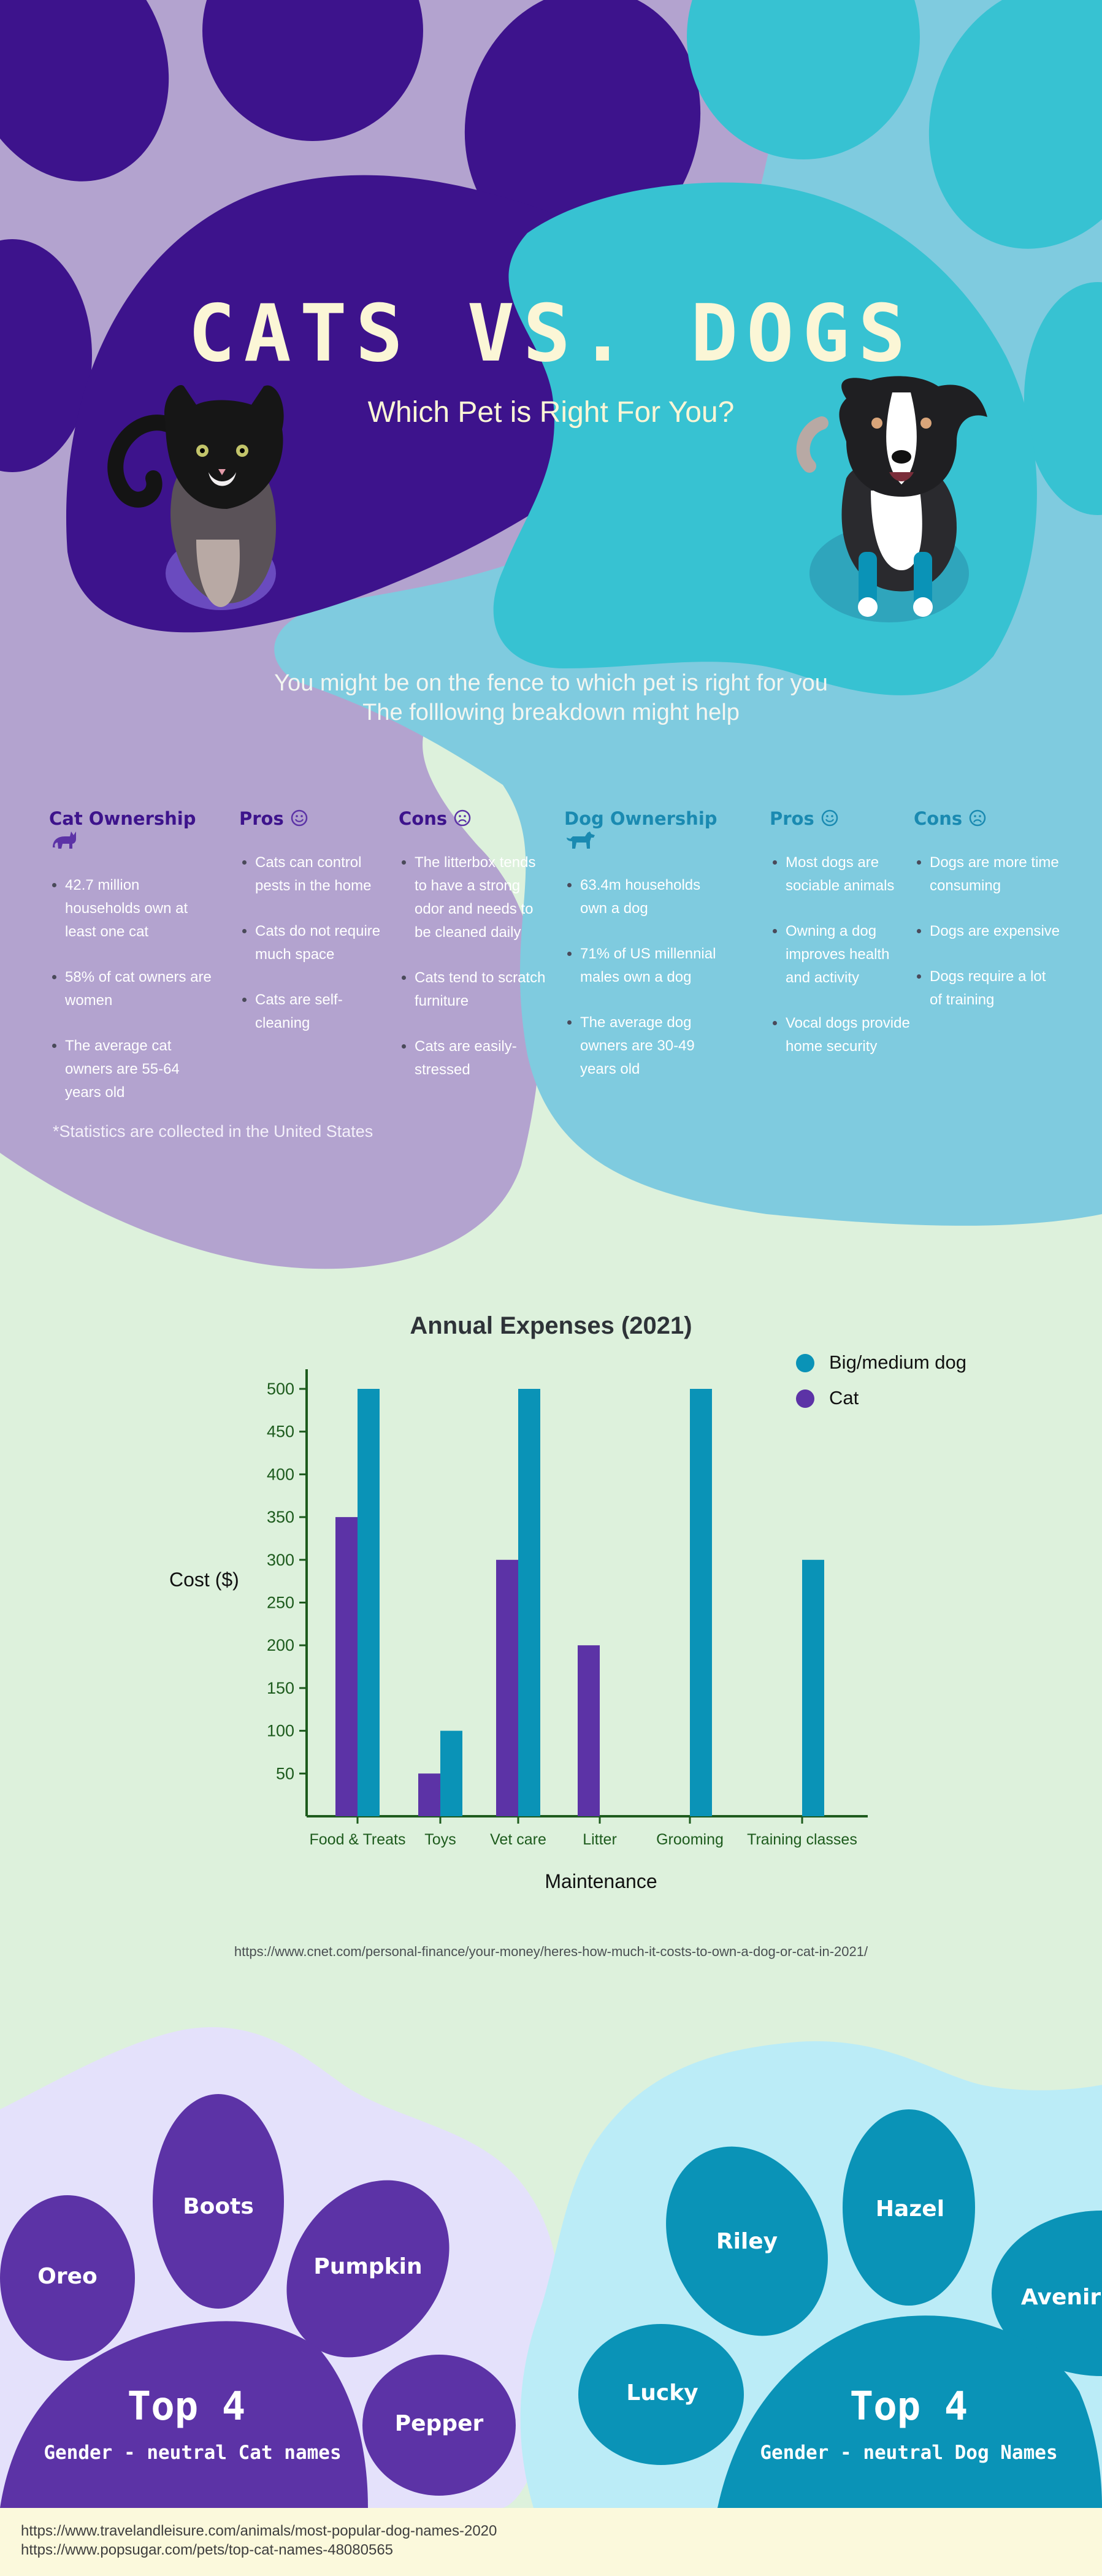 The image size is (1102, 2576). What do you see at coordinates (581, 840) in the screenshot?
I see `dog-icon` at bounding box center [581, 840].